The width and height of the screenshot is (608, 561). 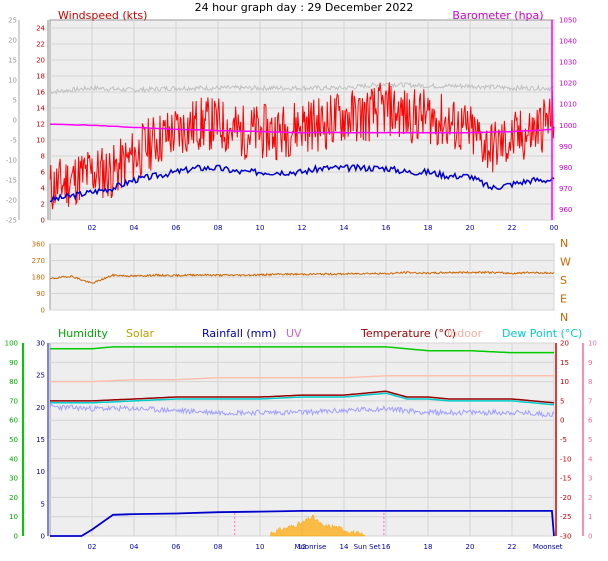 I want to click on baro-tick-label: 1050, so click(x=568, y=21).